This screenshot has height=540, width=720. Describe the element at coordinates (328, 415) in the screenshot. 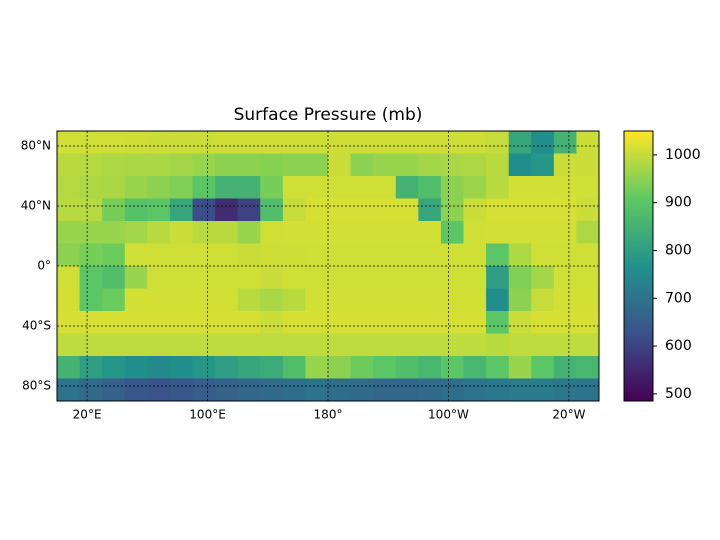

I see `x-tick-label: 180°` at that location.